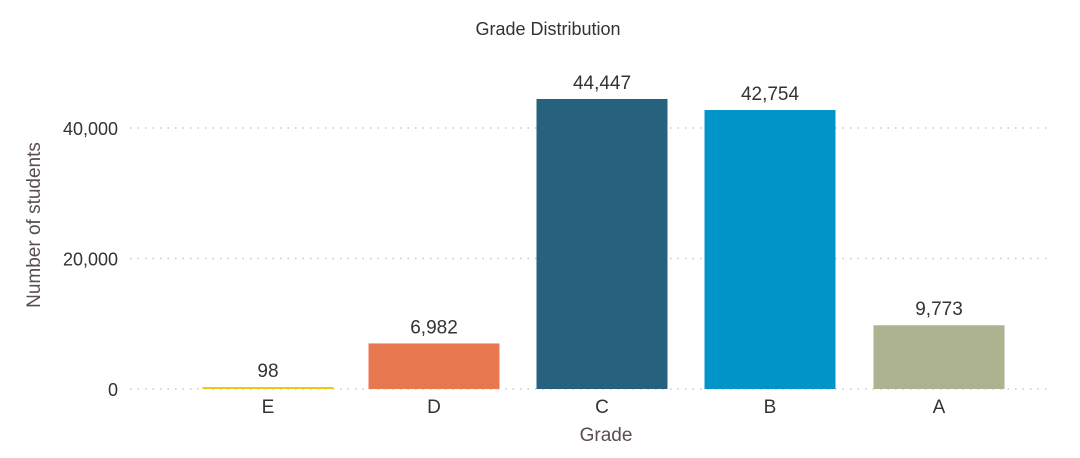 This screenshot has height=458, width=1080. What do you see at coordinates (770, 249) in the screenshot?
I see `bar-b` at bounding box center [770, 249].